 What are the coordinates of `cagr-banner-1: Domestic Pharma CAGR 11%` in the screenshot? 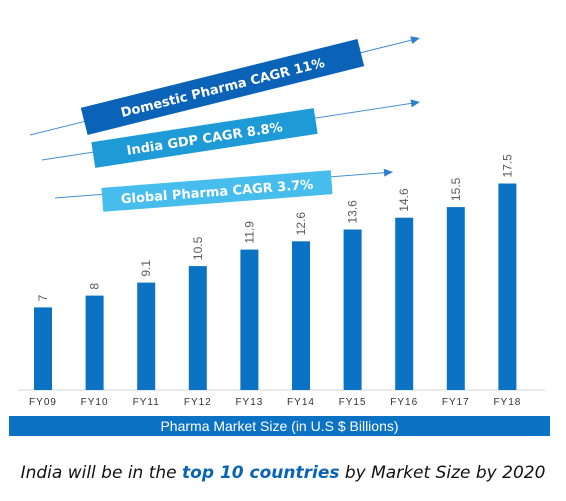 It's located at (222, 87).